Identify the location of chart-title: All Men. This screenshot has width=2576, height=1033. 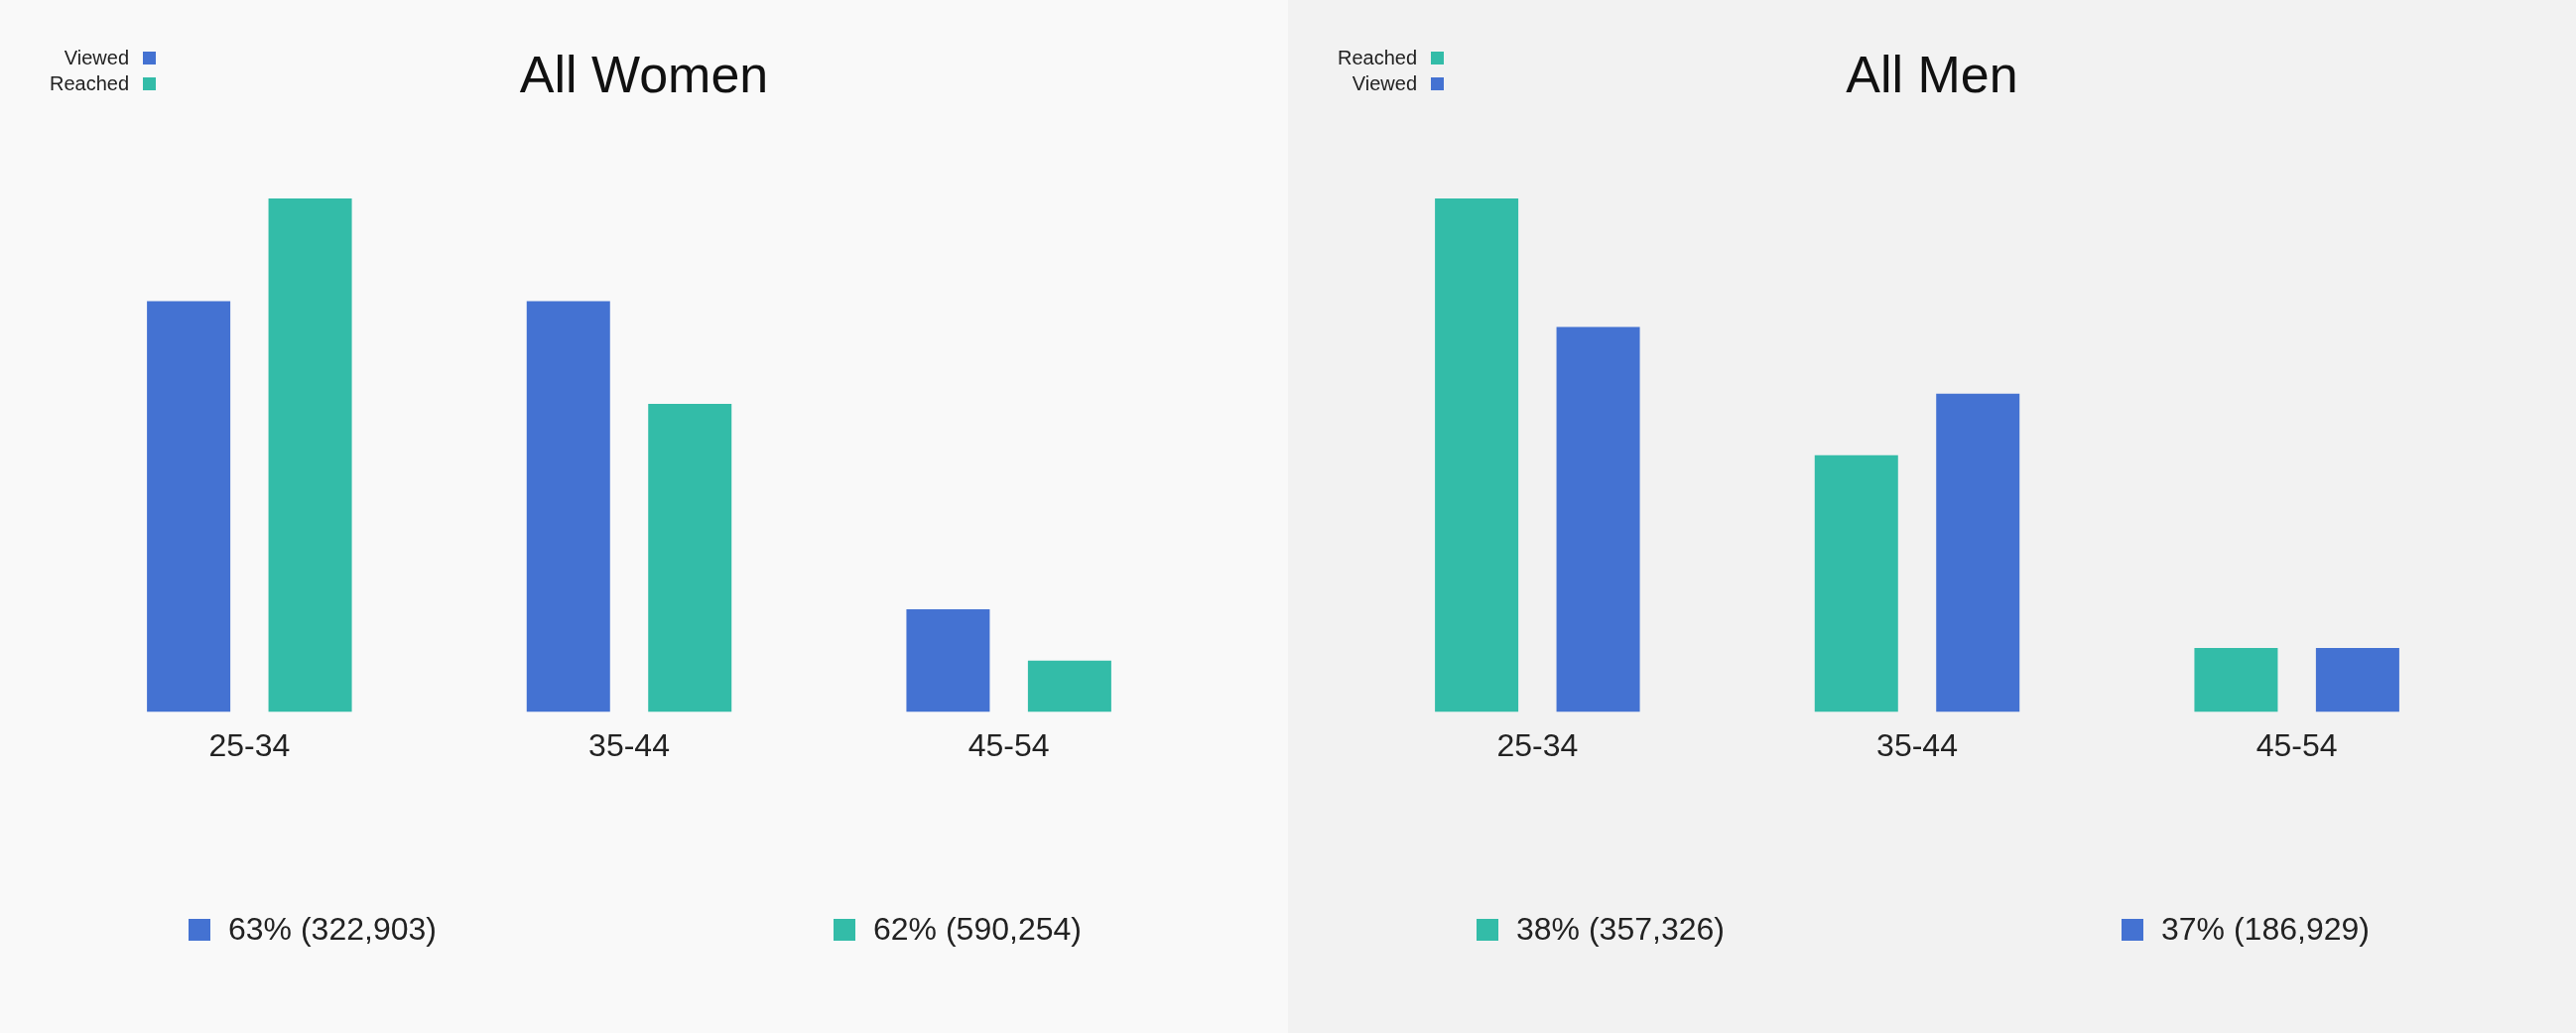
(1932, 74).